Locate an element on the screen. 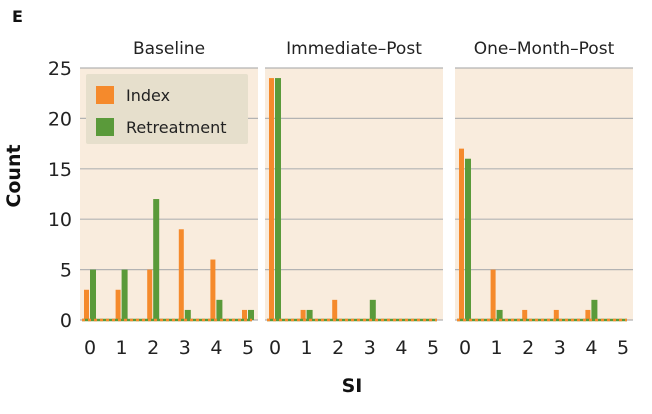 This screenshot has height=414, width=652. legend: Index Retreatment is located at coordinates (167, 109).